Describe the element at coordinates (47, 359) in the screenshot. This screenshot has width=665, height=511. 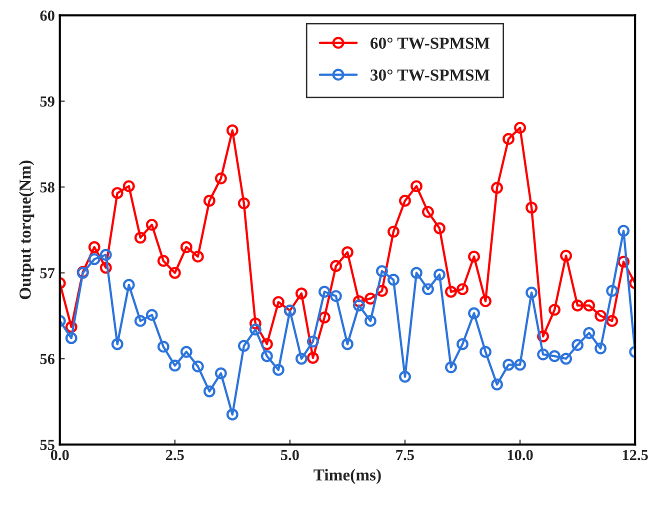
I see `y-tick-label: 56` at that location.